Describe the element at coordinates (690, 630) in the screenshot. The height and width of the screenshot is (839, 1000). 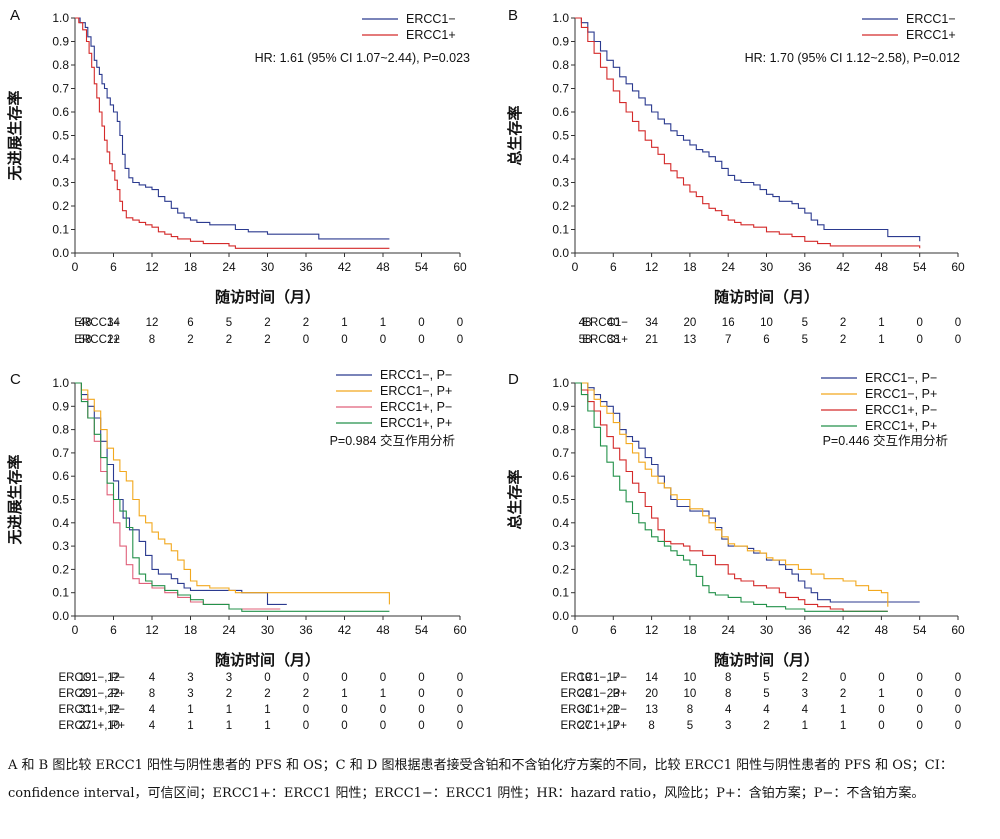
I see `x-tick-label-d: 18` at that location.